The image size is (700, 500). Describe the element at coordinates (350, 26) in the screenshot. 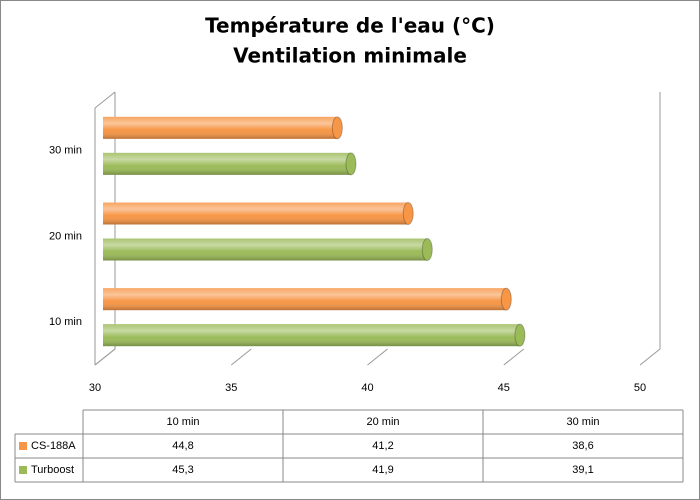

I see `chart-title: Température de l'eau (°C)` at that location.